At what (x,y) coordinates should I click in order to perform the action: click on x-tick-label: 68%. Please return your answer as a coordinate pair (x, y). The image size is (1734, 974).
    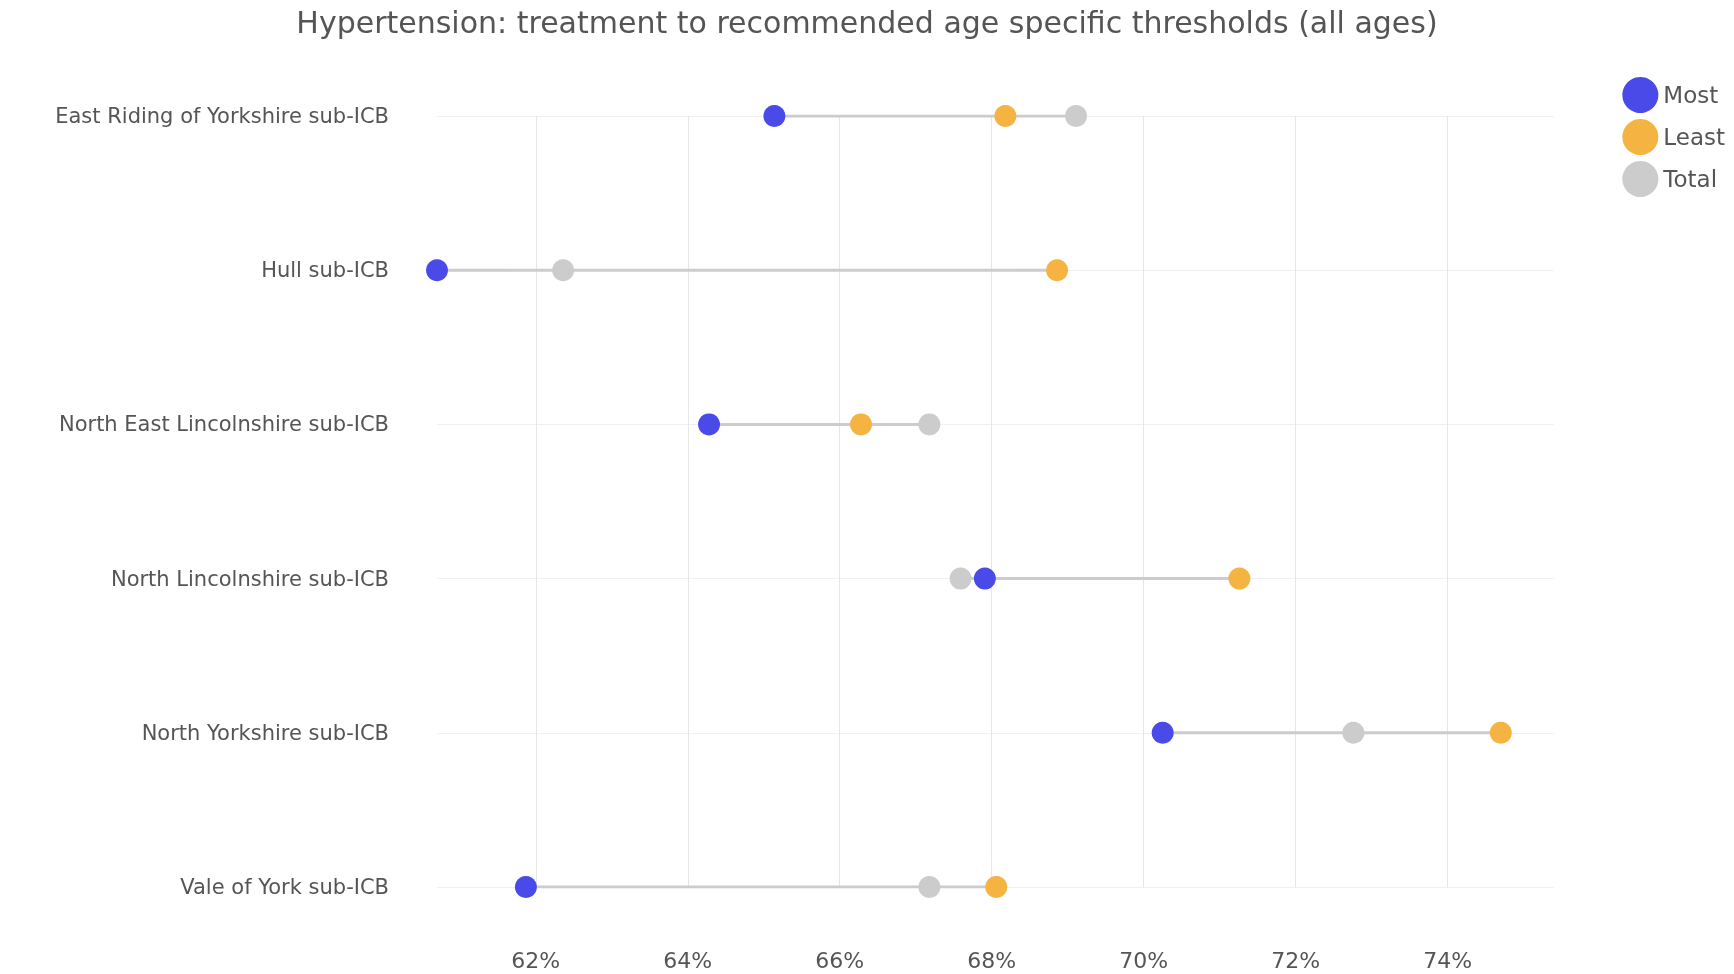
    Looking at the image, I should click on (992, 960).